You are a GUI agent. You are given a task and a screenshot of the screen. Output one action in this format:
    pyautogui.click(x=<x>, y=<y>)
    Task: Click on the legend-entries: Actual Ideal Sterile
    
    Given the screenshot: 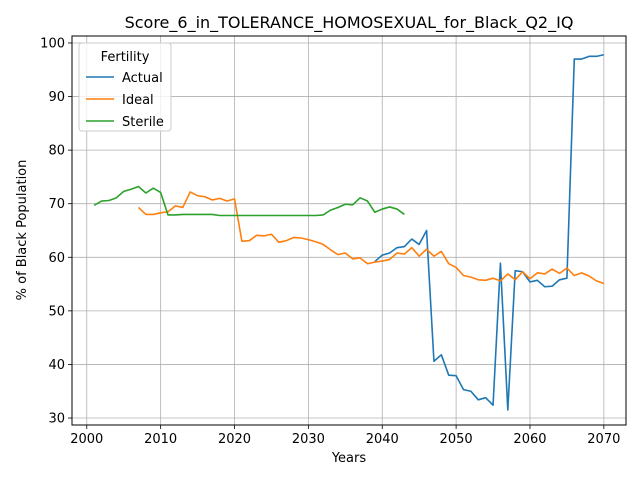 What is the action you would take?
    pyautogui.click(x=125, y=100)
    